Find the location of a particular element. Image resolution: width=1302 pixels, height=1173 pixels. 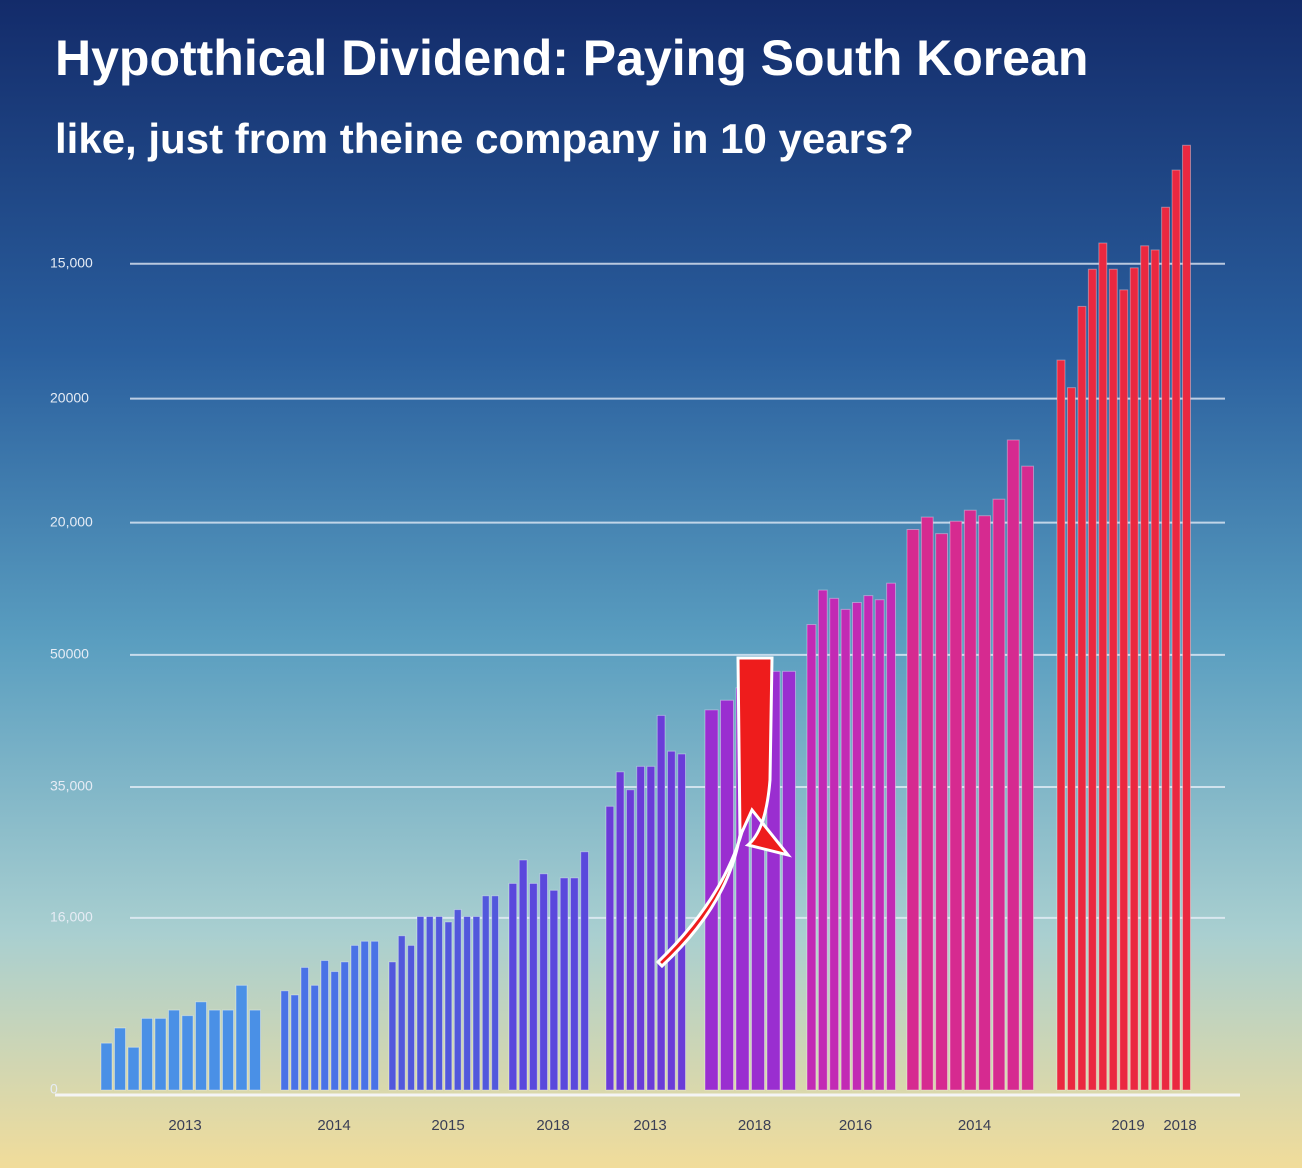

y-tick-label: 50000 is located at coordinates (69, 654).